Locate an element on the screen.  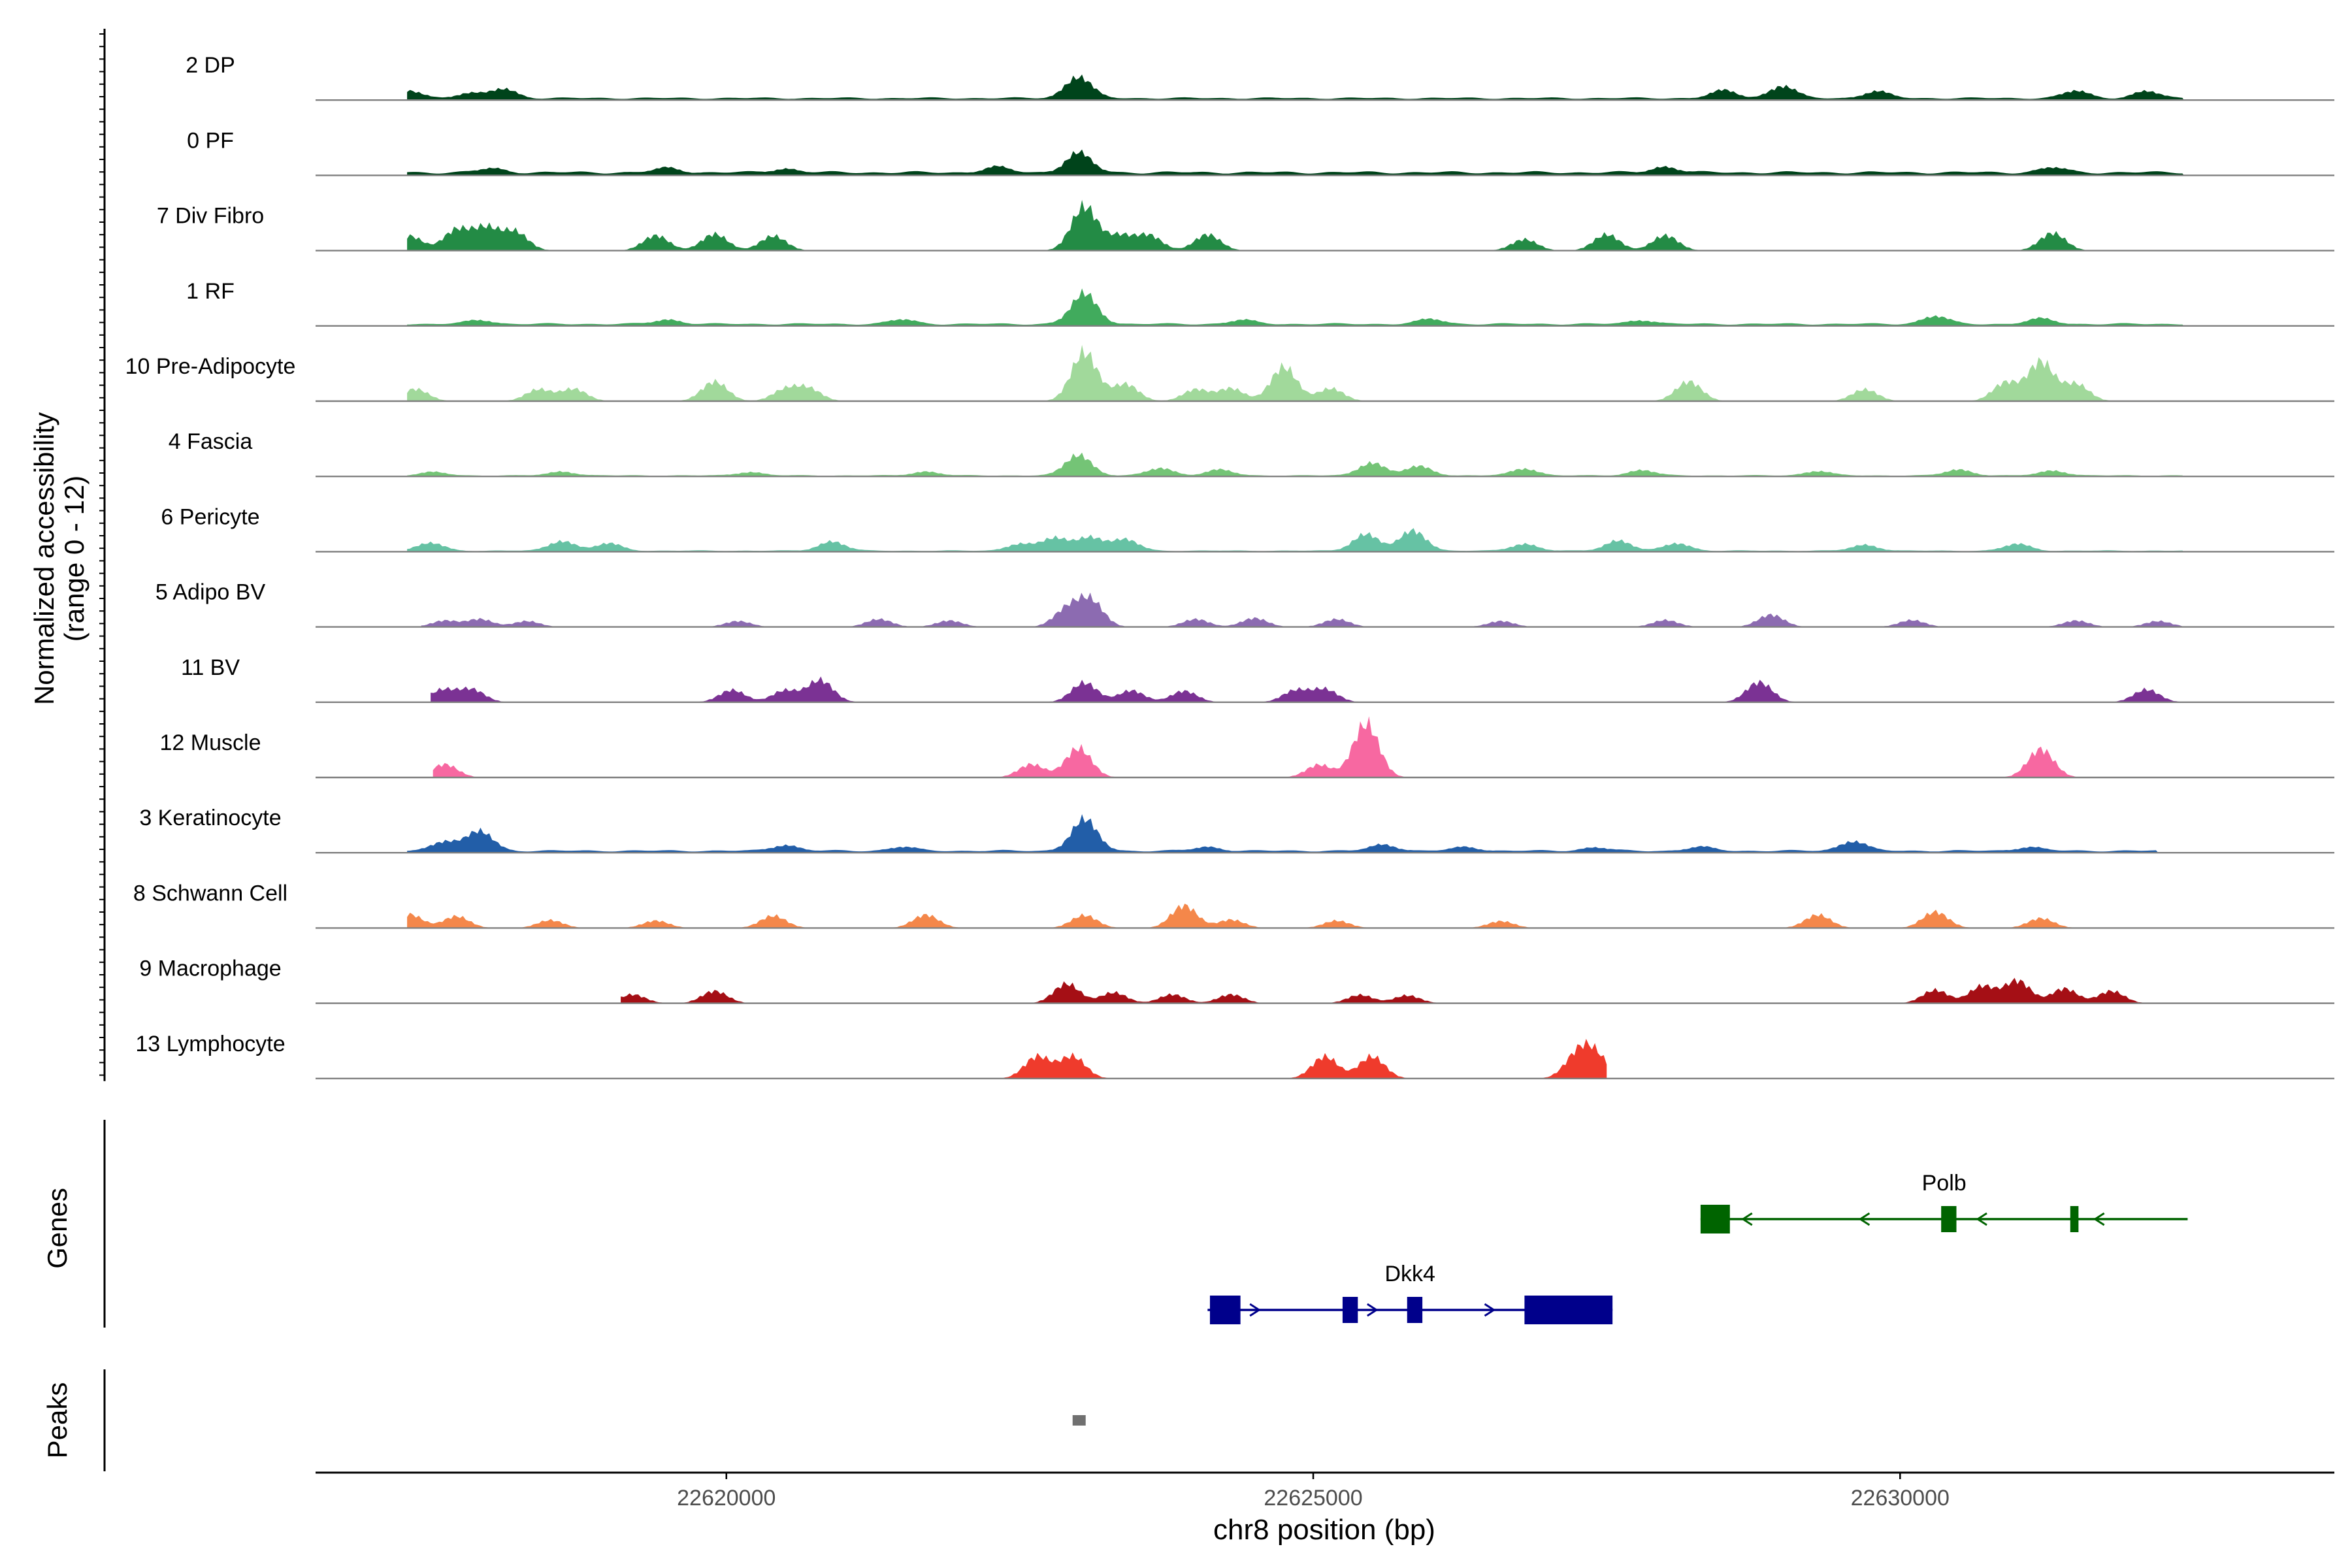
x-tick-label: 22630000 is located at coordinates (1900, 1498).